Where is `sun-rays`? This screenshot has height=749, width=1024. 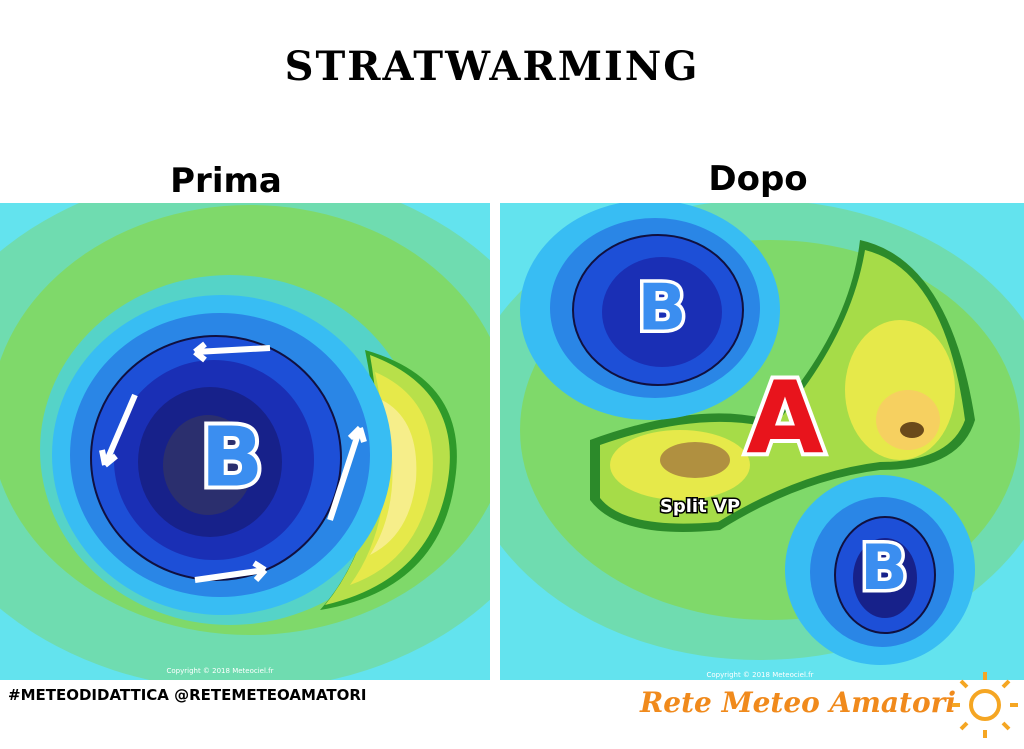
sun-rays is located at coordinates (985, 705).